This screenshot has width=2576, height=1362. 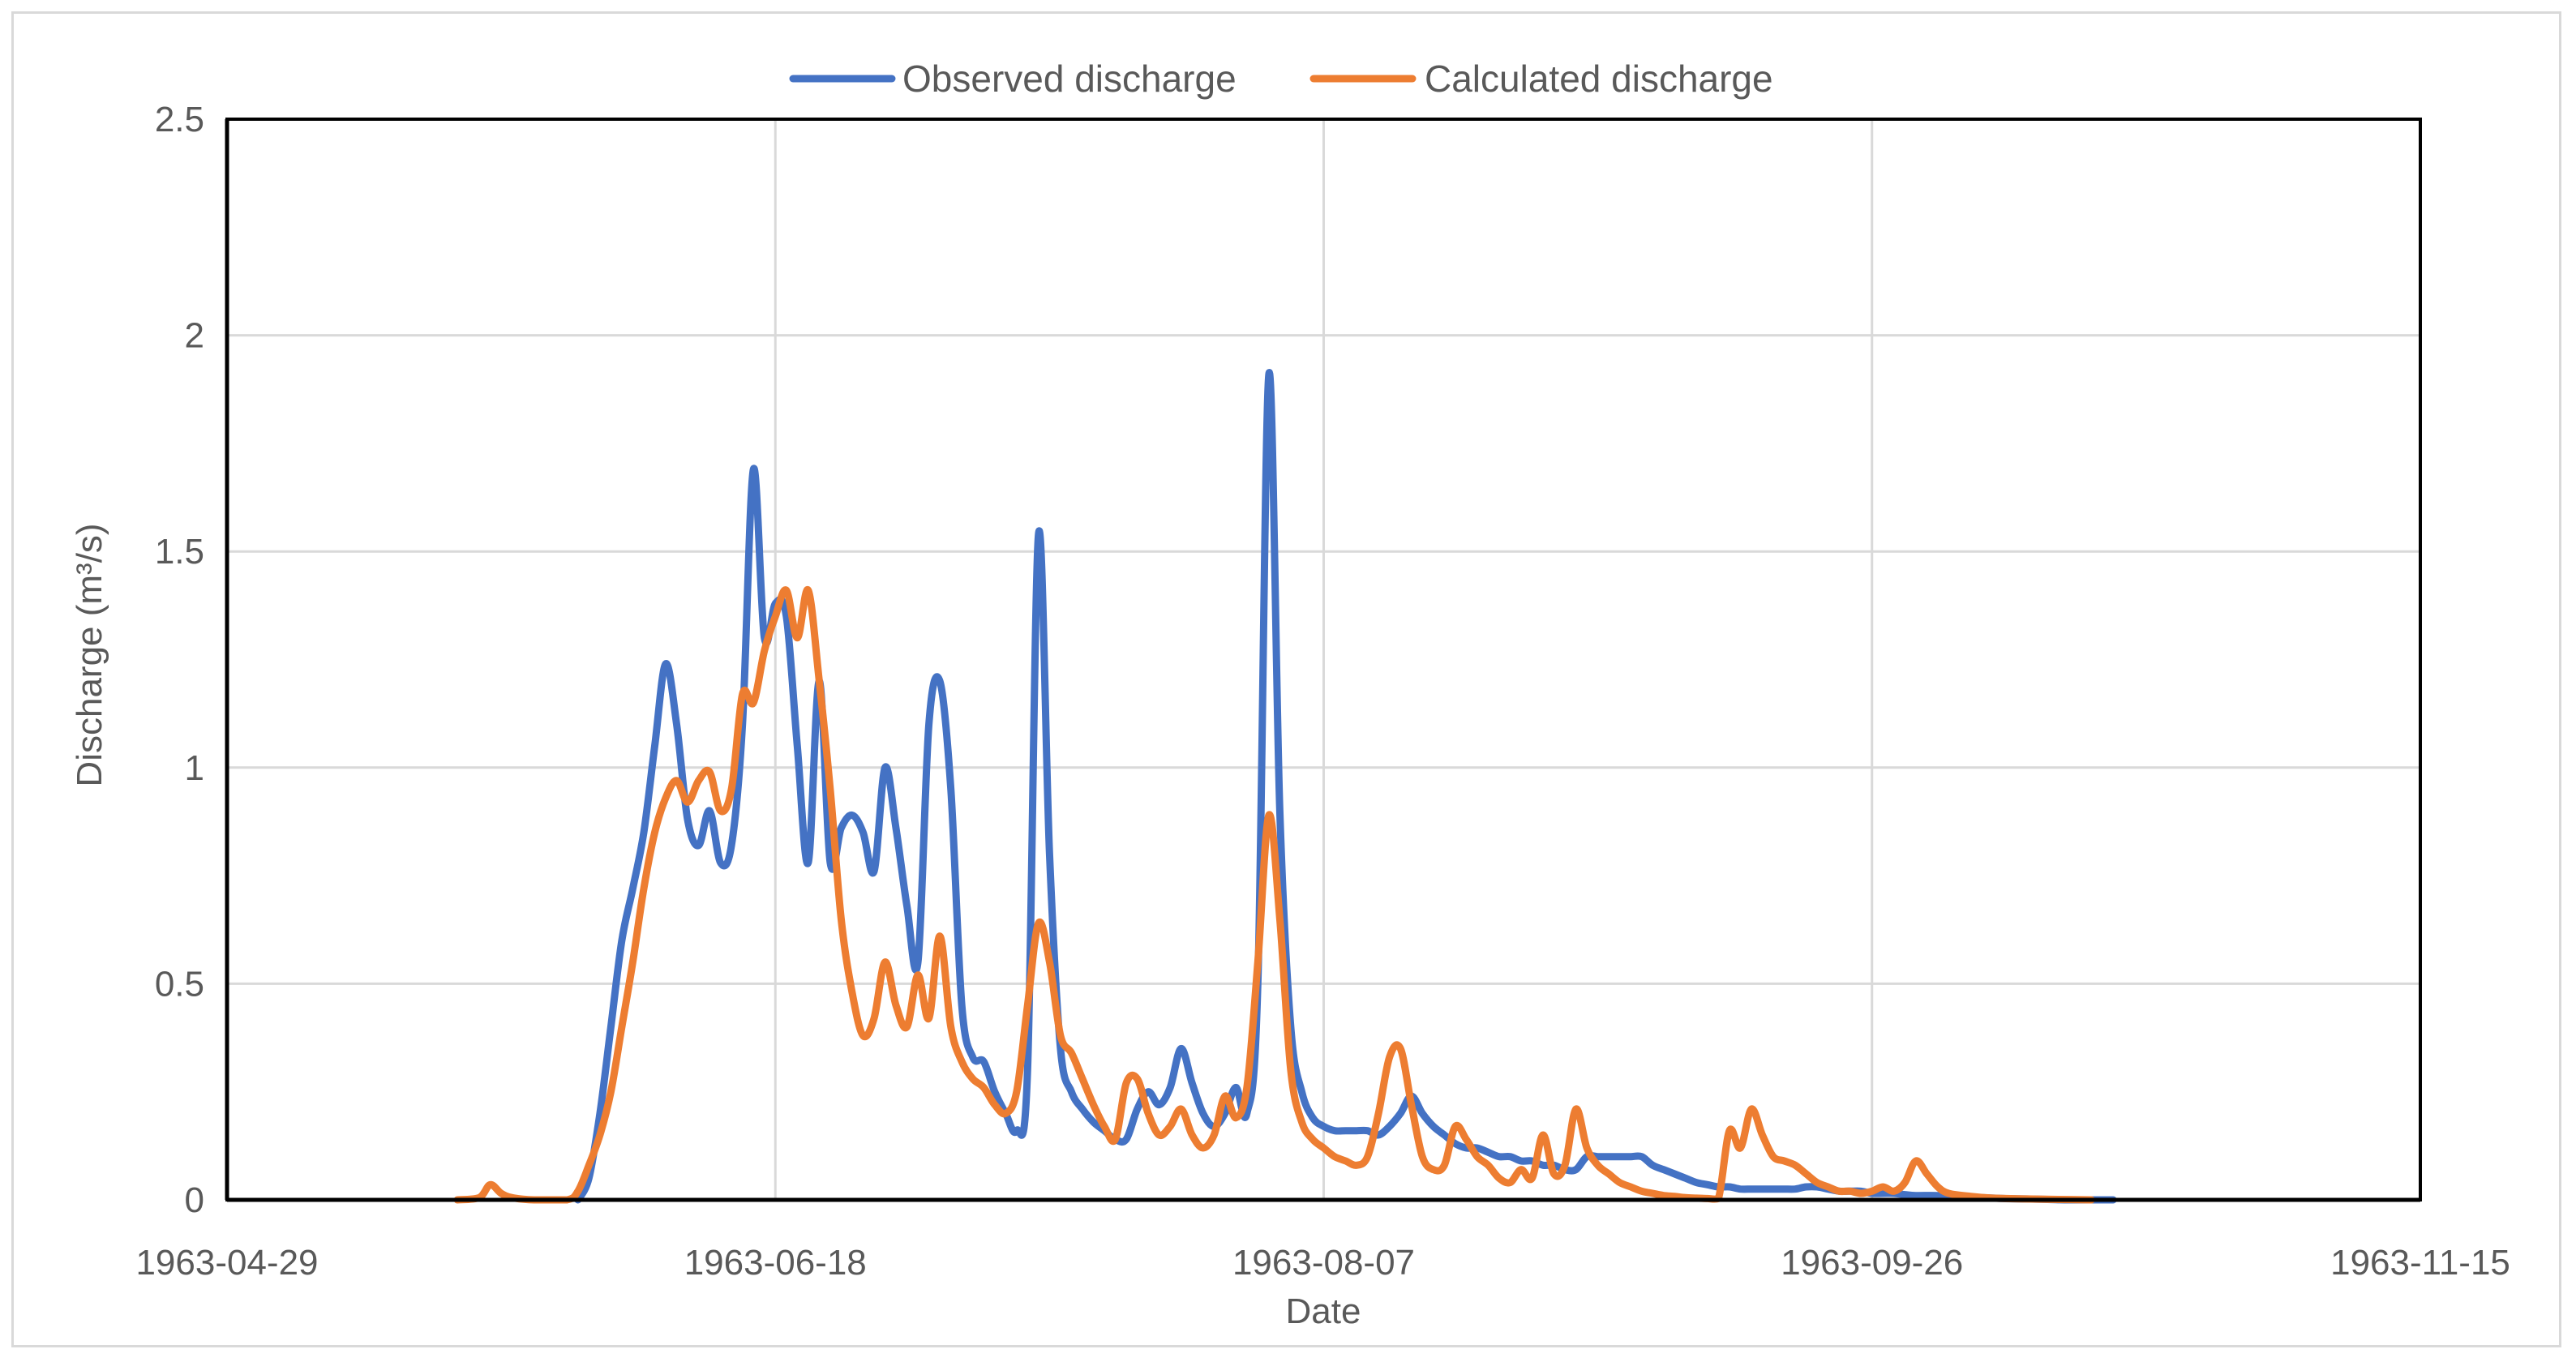 I want to click on y-tick-label: 0.5, so click(x=179, y=984).